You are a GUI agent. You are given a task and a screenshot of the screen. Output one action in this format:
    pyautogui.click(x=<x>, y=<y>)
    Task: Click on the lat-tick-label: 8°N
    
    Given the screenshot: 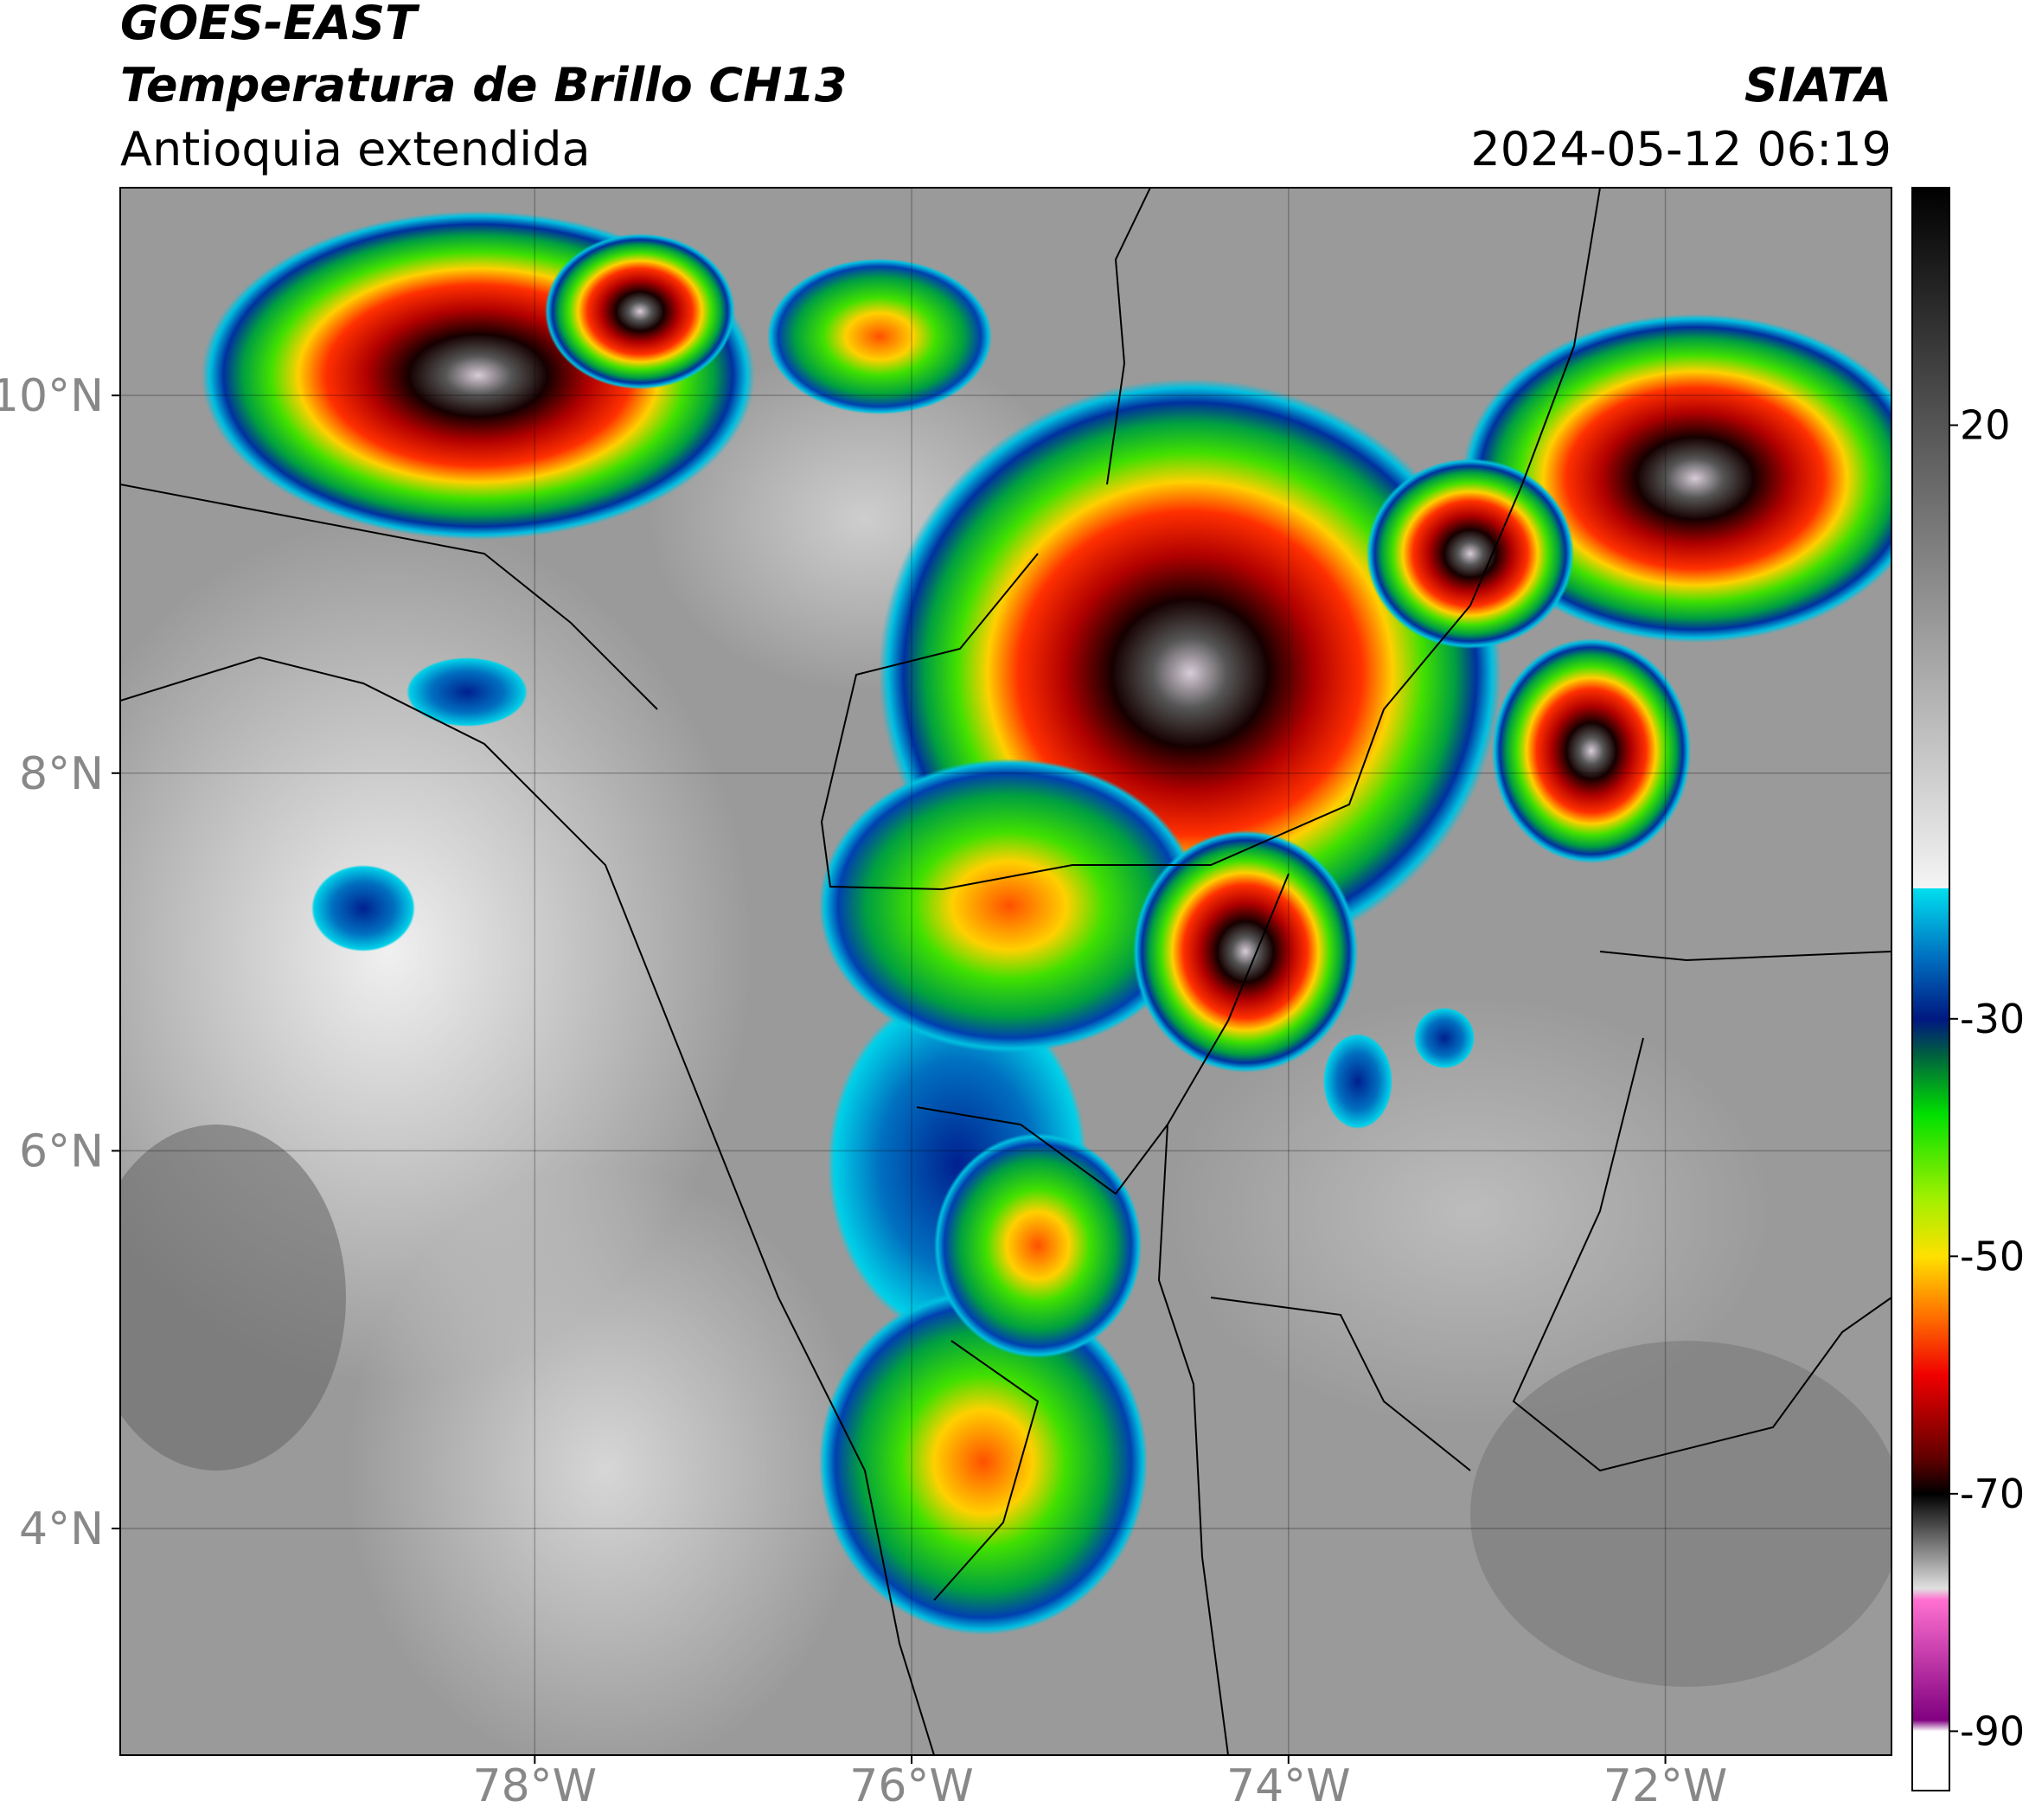 What is the action you would take?
    pyautogui.click(x=61, y=774)
    